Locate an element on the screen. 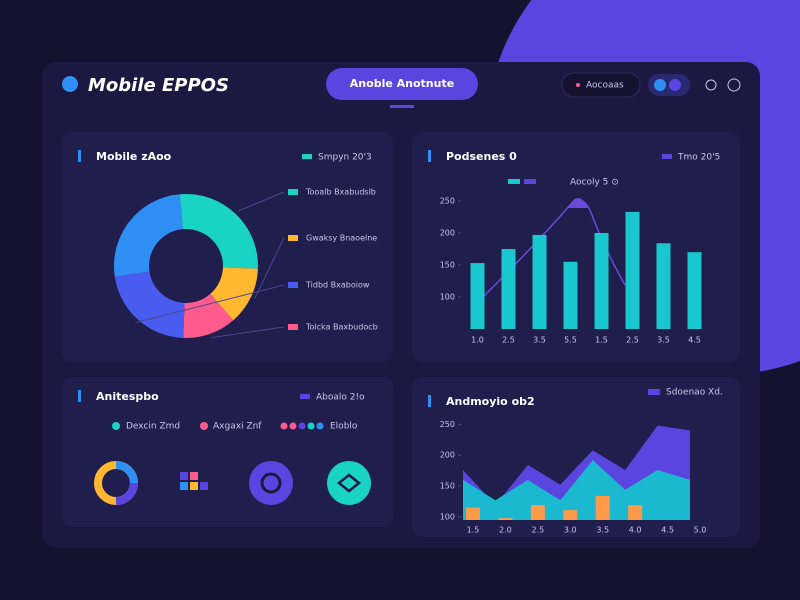 The width and height of the screenshot is (800, 600). panel-title: Mobile zAoo is located at coordinates (134, 156).